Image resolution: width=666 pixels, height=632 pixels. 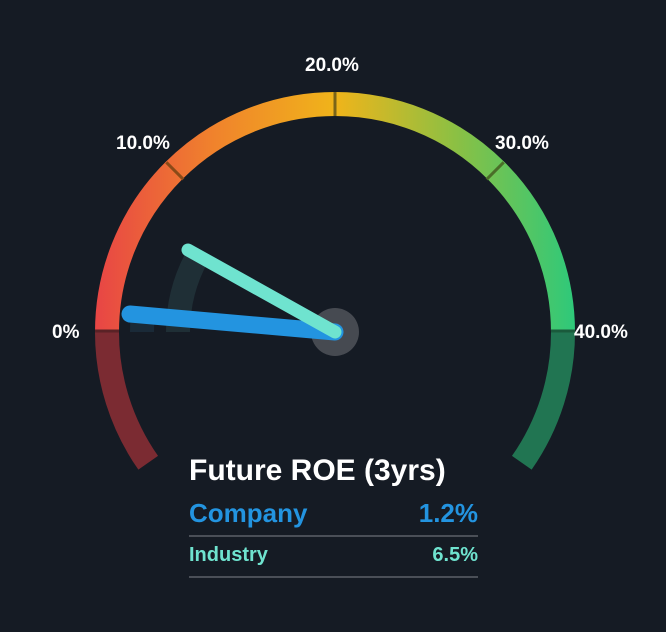 I want to click on industry-value: 6.5%, so click(x=455, y=555).